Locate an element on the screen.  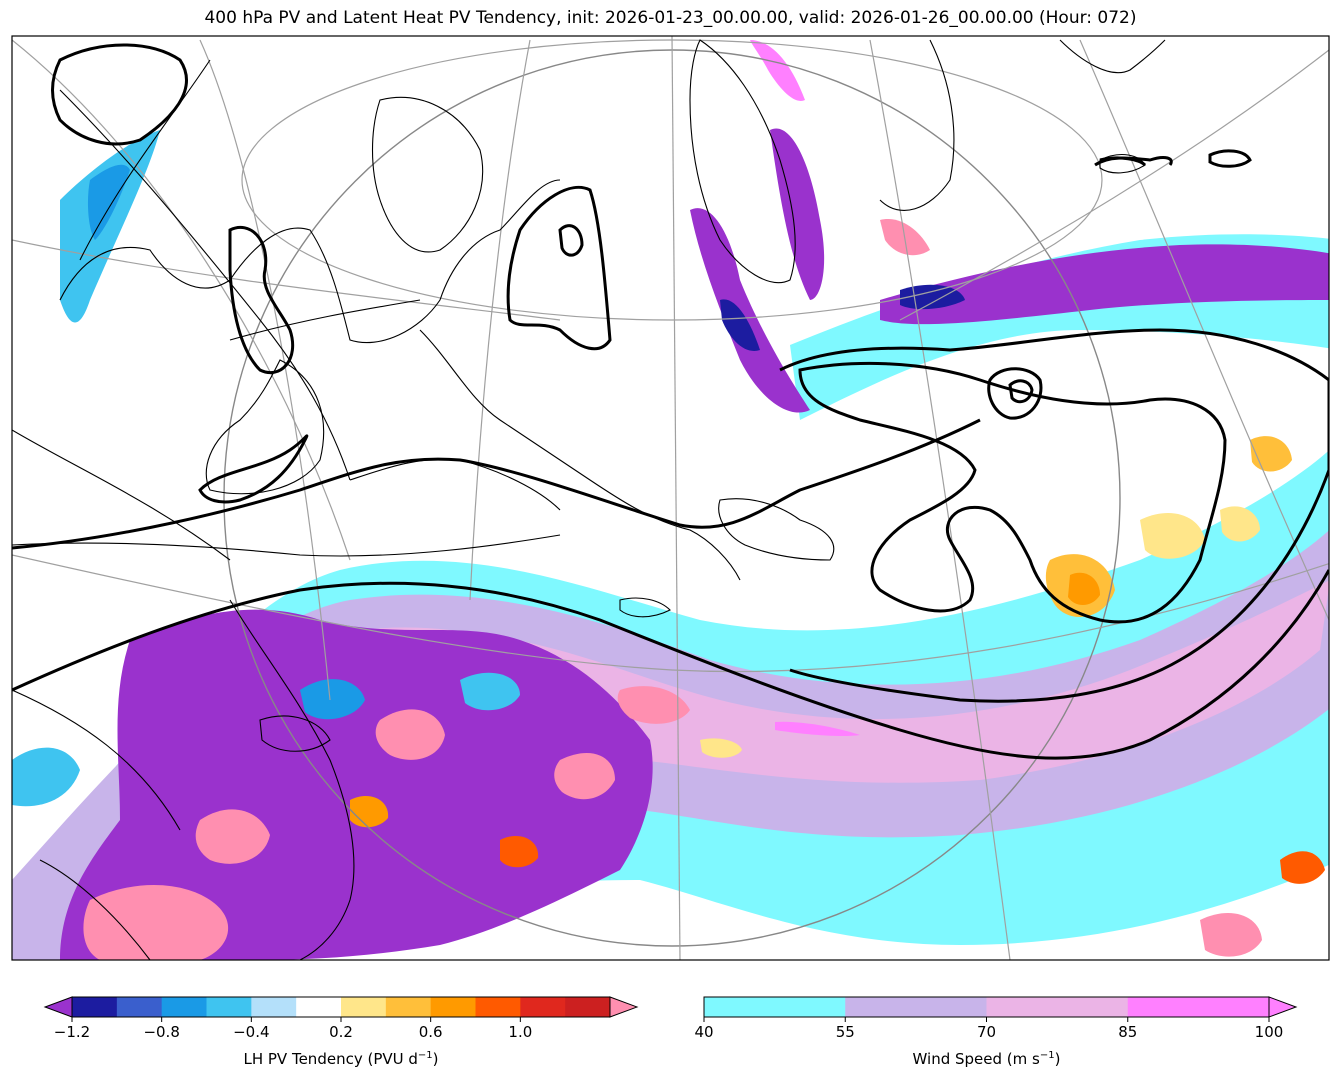
wind-label-exp: −1 is located at coordinates (1047, 1055).